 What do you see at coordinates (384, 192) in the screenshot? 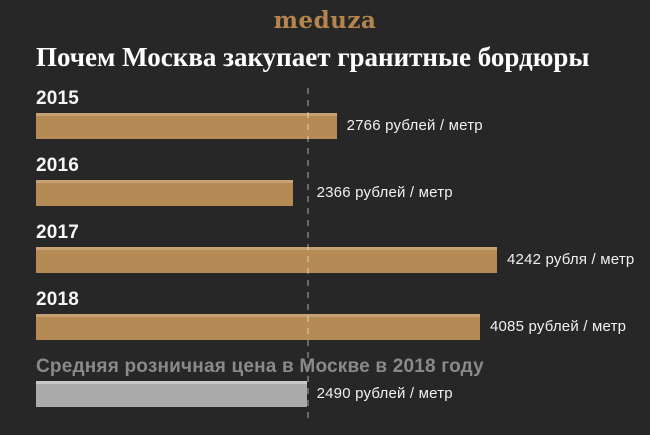
I see `value-label: 2366 рублей / метр` at bounding box center [384, 192].